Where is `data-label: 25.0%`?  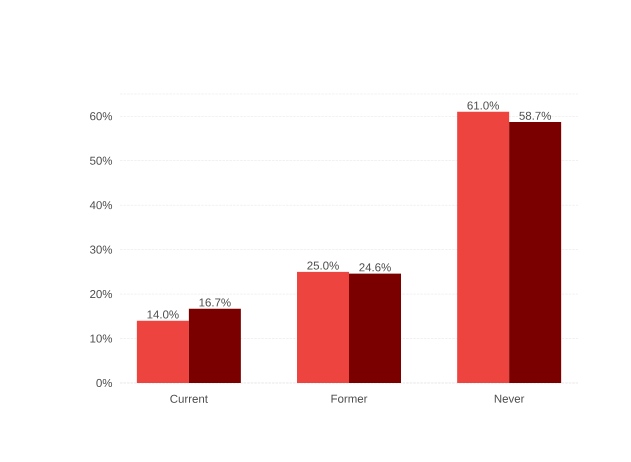
data-label: 25.0% is located at coordinates (323, 266).